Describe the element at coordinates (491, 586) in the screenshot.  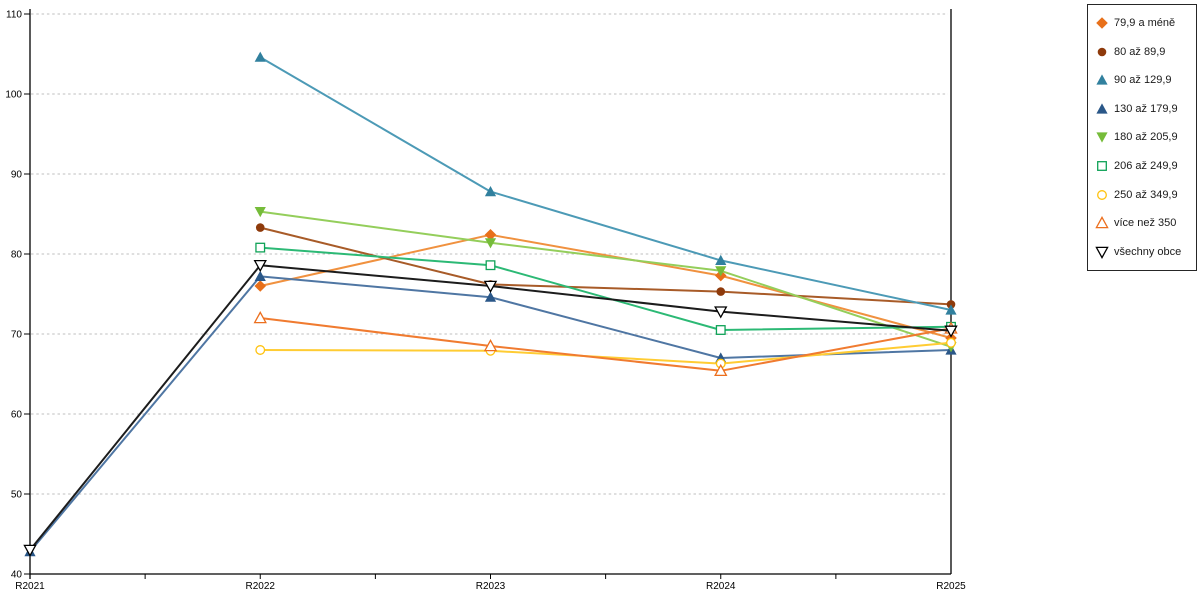
I see `x-tick-label: R2023` at that location.